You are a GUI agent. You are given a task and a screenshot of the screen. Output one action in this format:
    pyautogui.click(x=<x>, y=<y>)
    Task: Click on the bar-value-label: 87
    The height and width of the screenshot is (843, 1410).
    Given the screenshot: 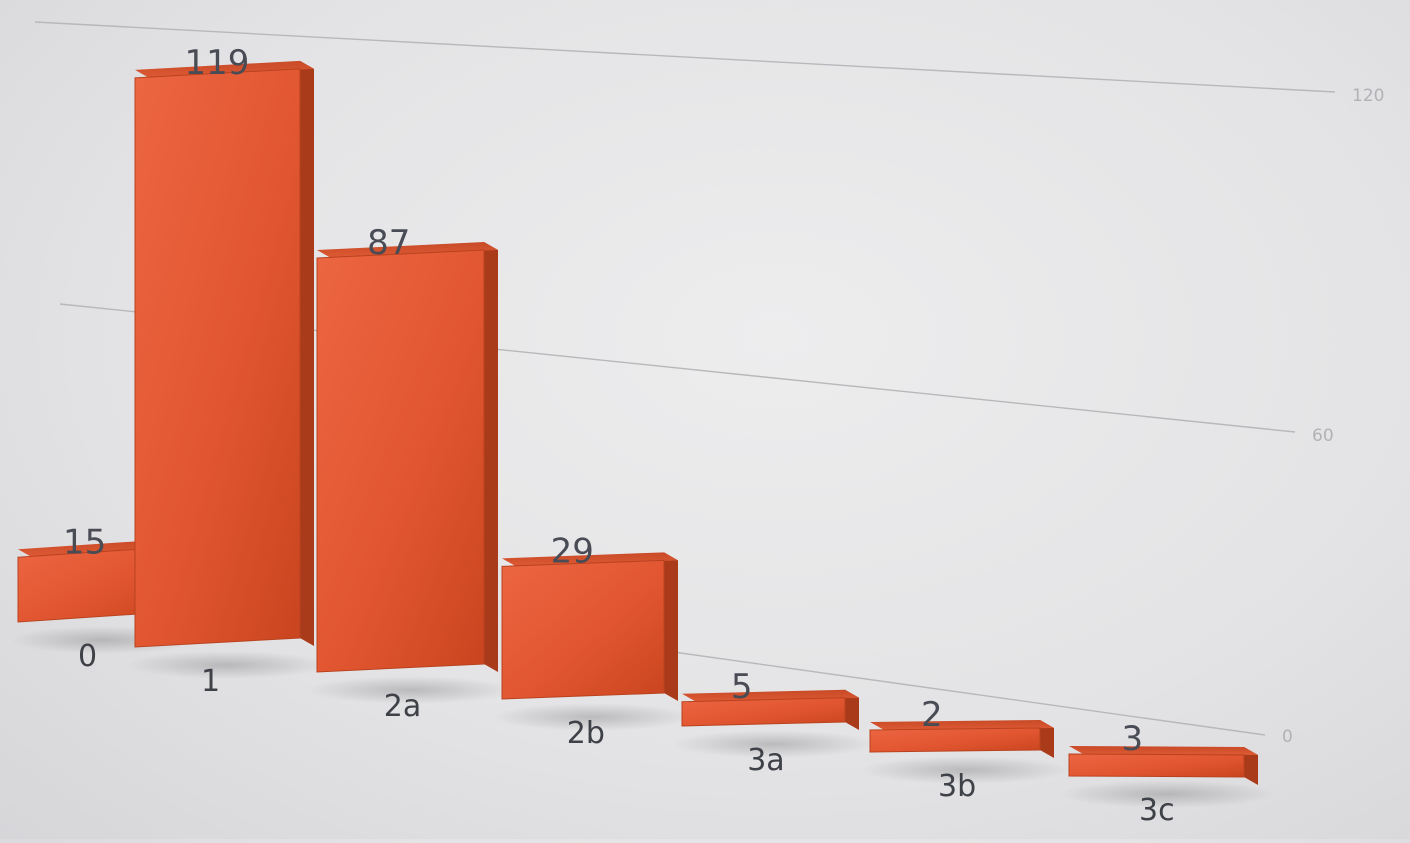 What is the action you would take?
    pyautogui.click(x=388, y=243)
    